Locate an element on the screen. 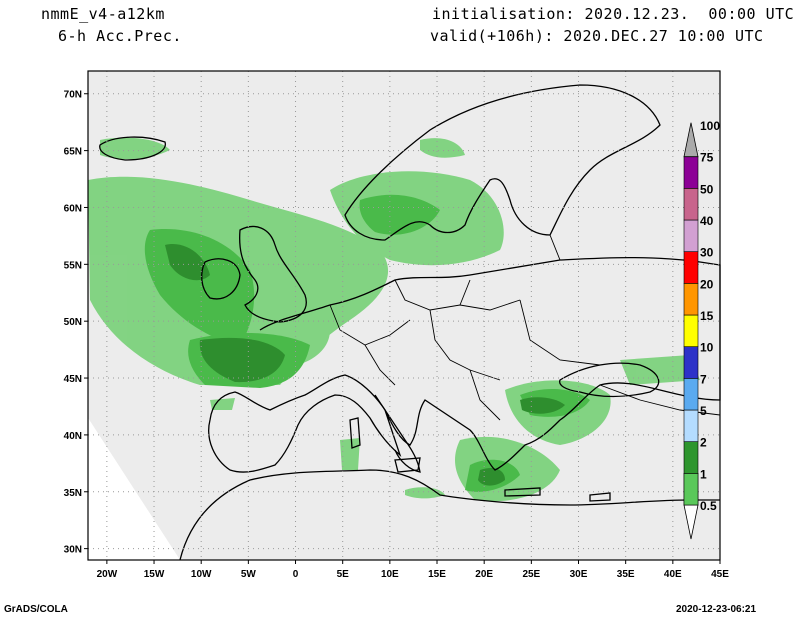 The image size is (800, 618). valid-time: valid(+106h): 2020.DEC.27 10:00 UTC is located at coordinates (597, 36).